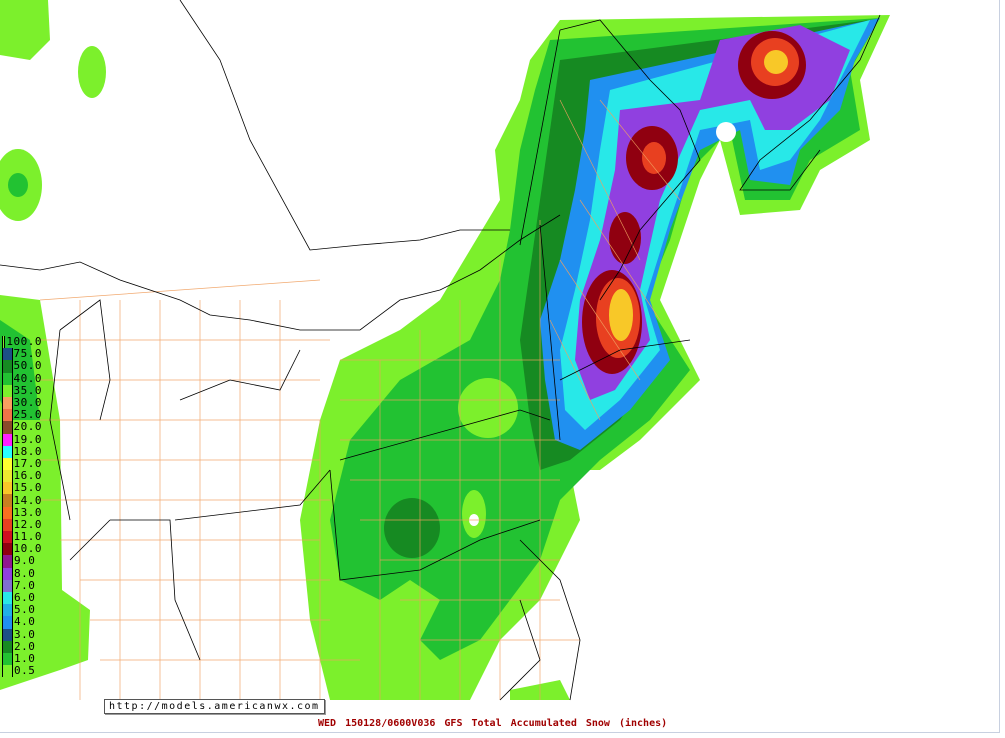 This screenshot has height=738, width=1005. Describe the element at coordinates (27, 524) in the screenshot. I see `legend-label: 12.0` at that location.